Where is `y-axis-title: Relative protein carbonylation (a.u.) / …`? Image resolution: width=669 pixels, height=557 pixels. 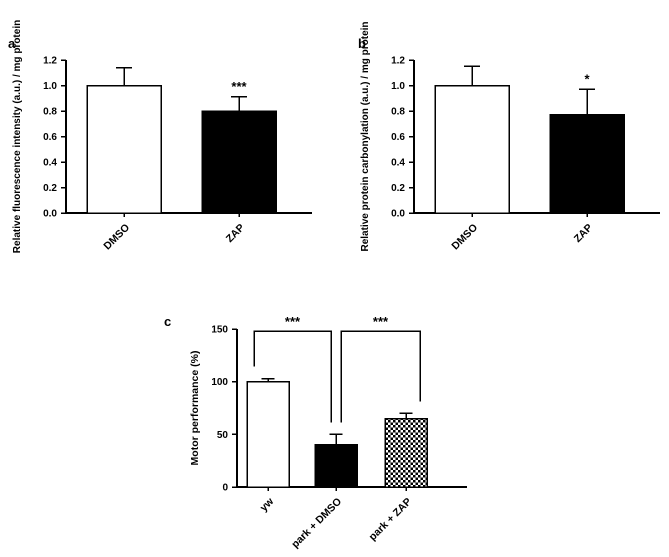
y-axis-title: Relative protein carbonylation (a.u.) / … is located at coordinates (365, 136).